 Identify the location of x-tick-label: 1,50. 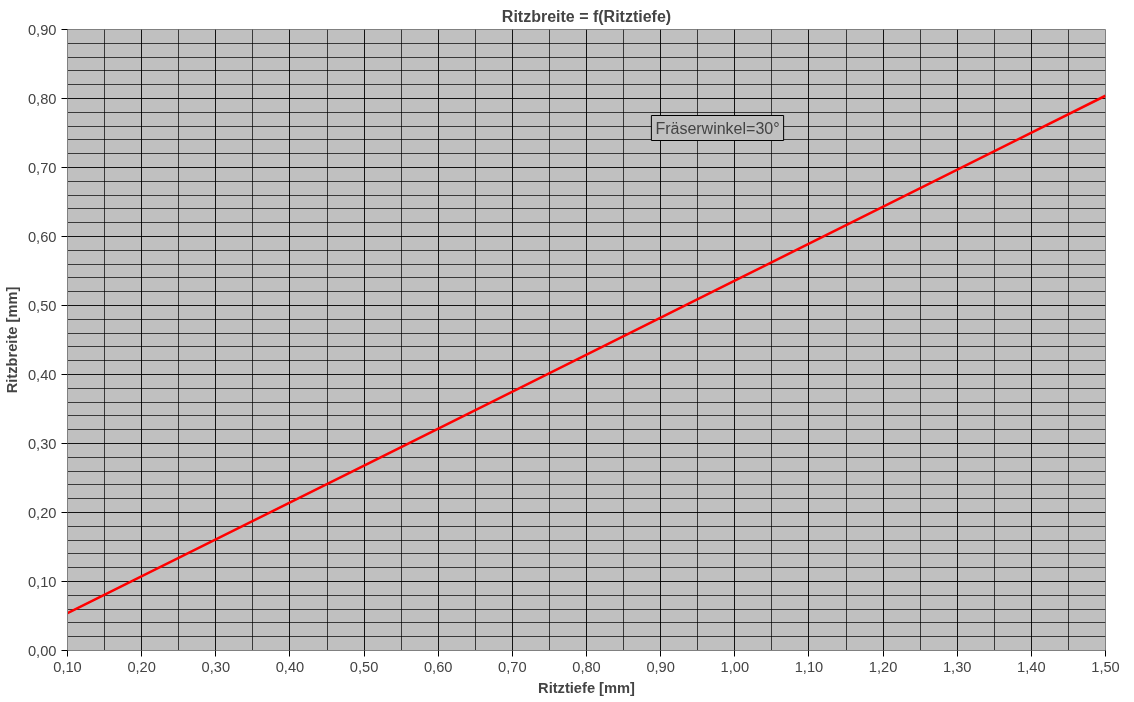
(1105, 666).